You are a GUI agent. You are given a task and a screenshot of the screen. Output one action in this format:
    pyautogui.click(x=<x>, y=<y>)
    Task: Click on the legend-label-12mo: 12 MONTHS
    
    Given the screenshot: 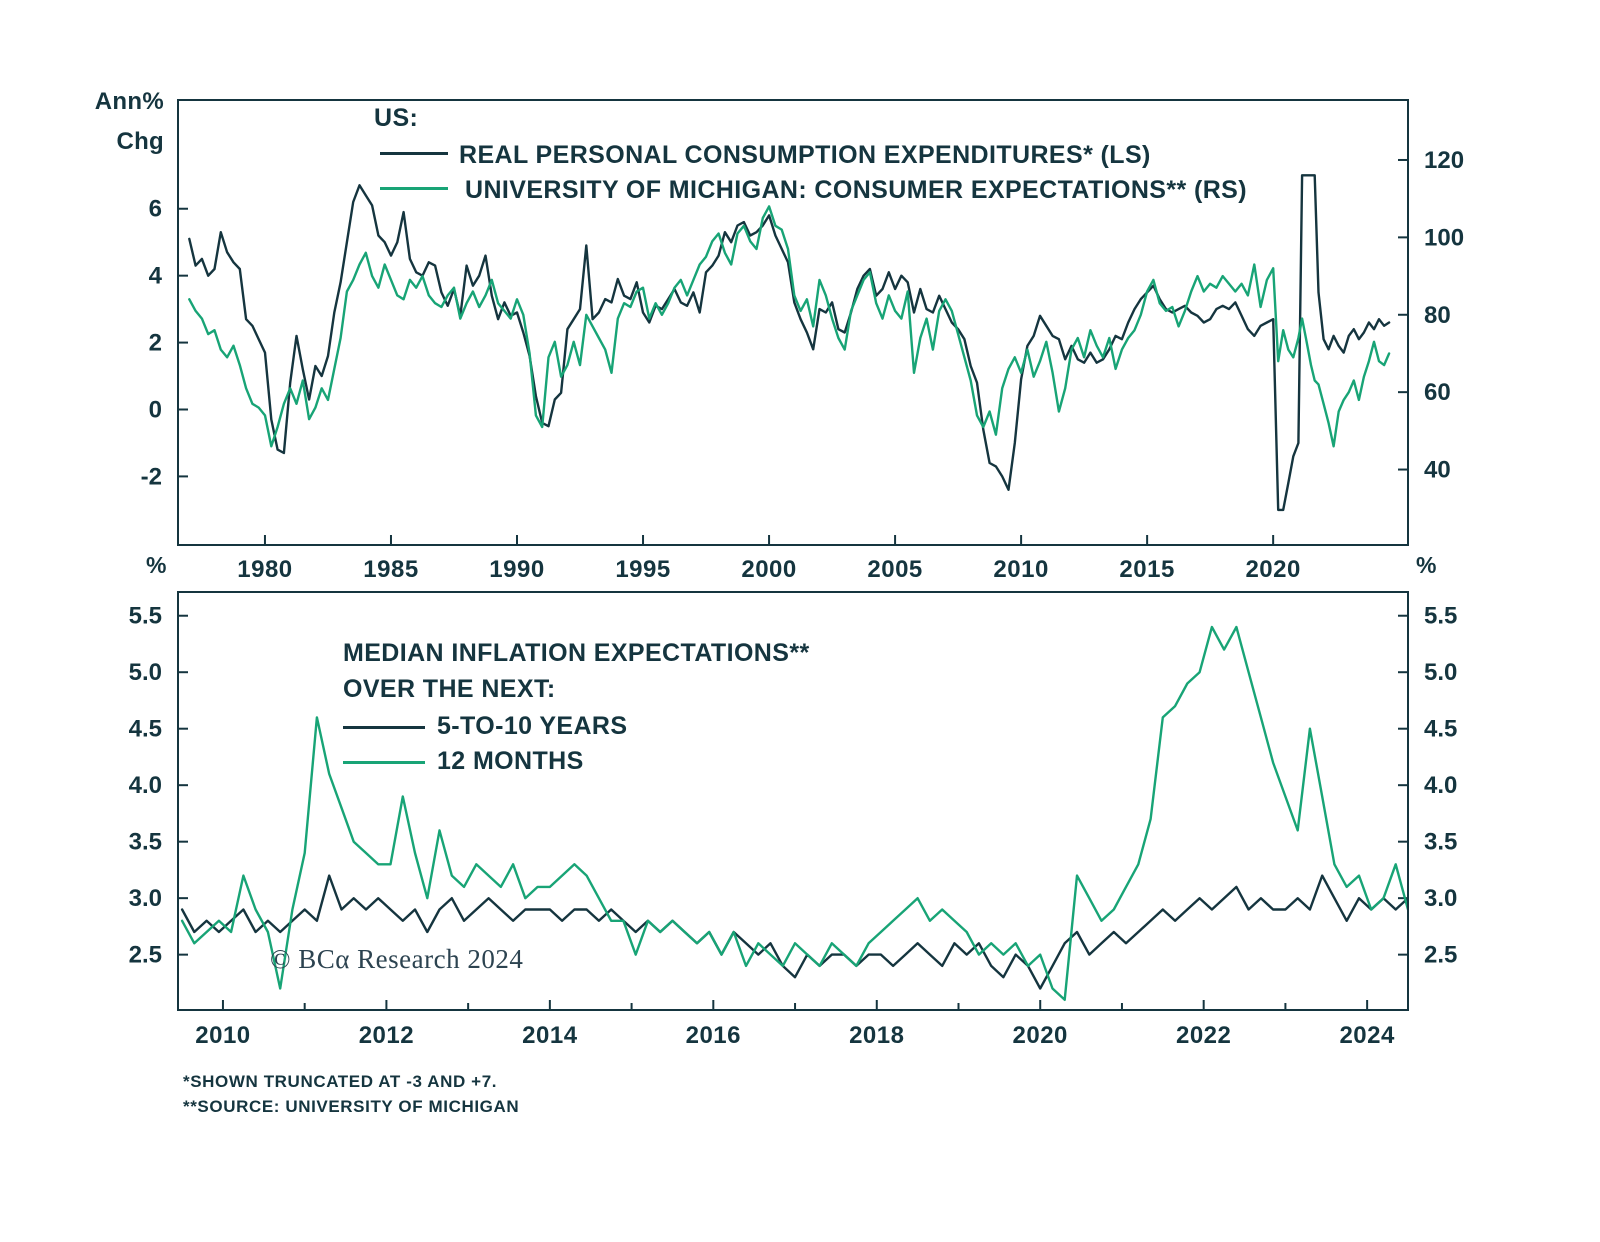 What is the action you would take?
    pyautogui.click(x=510, y=761)
    